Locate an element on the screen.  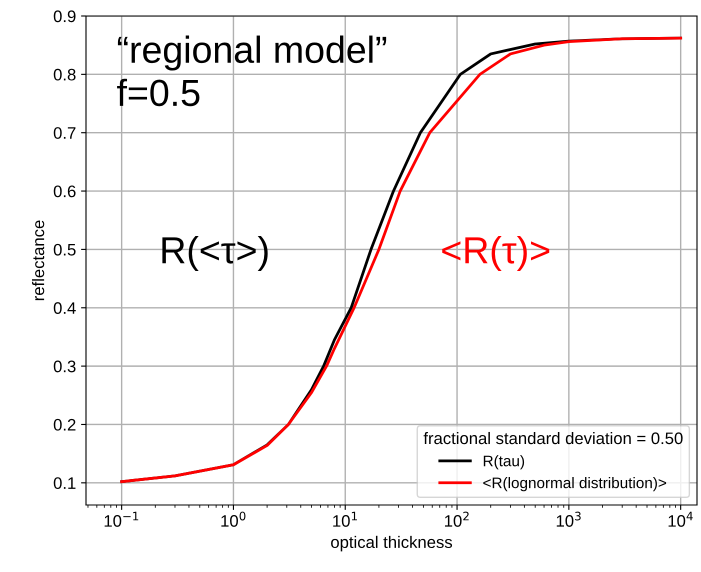
x-tick-label: 10$^{4}$ is located at coordinates (680, 519).